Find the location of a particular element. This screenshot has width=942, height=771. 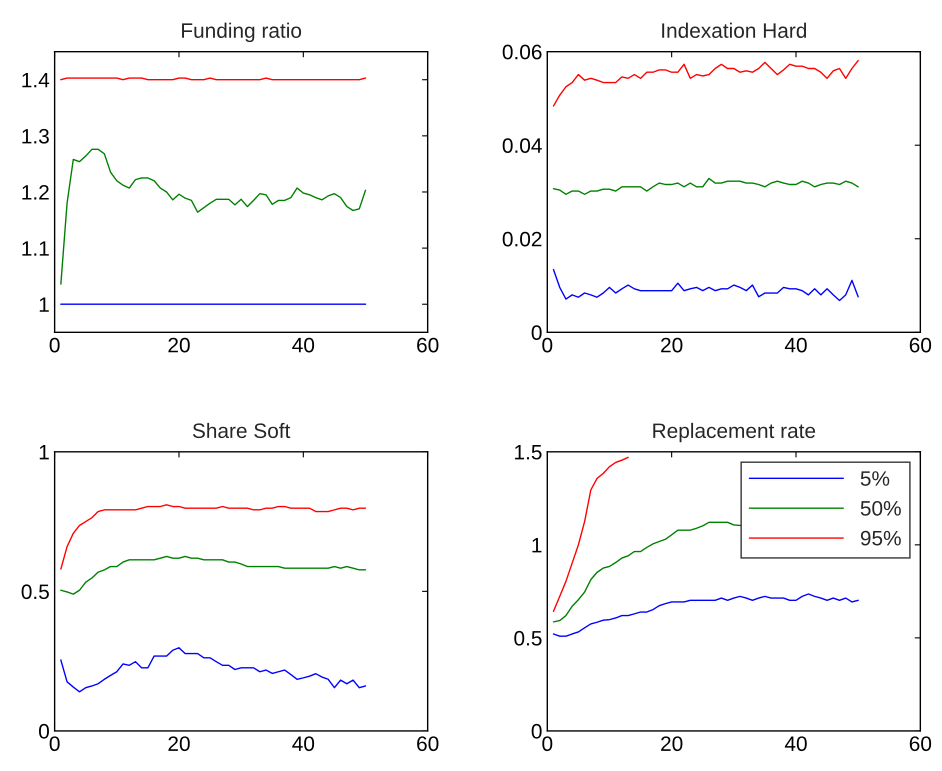

y-tick-label: 1.5 is located at coordinates (528, 452).